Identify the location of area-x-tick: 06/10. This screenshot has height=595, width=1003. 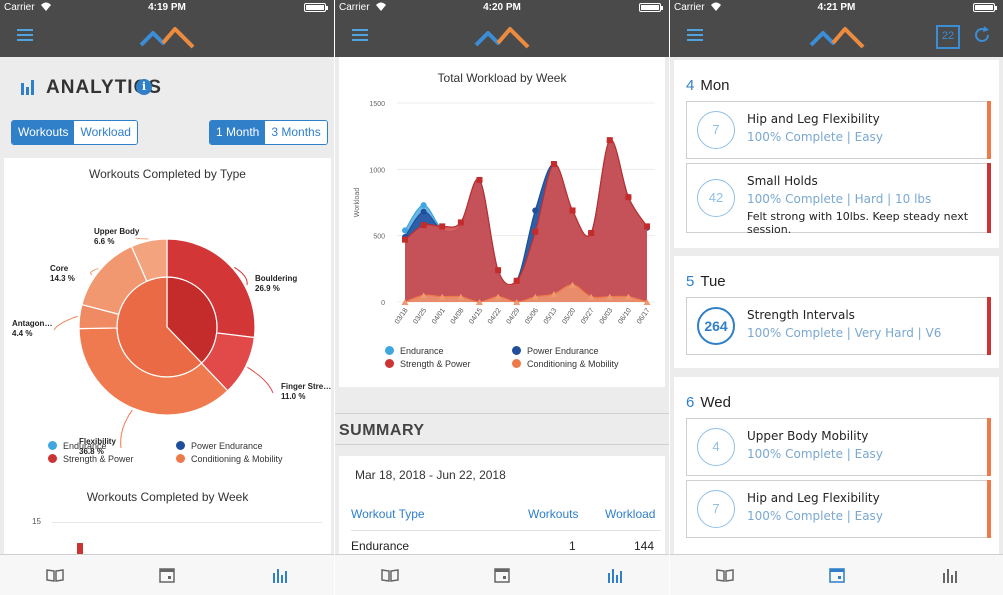
(625, 316).